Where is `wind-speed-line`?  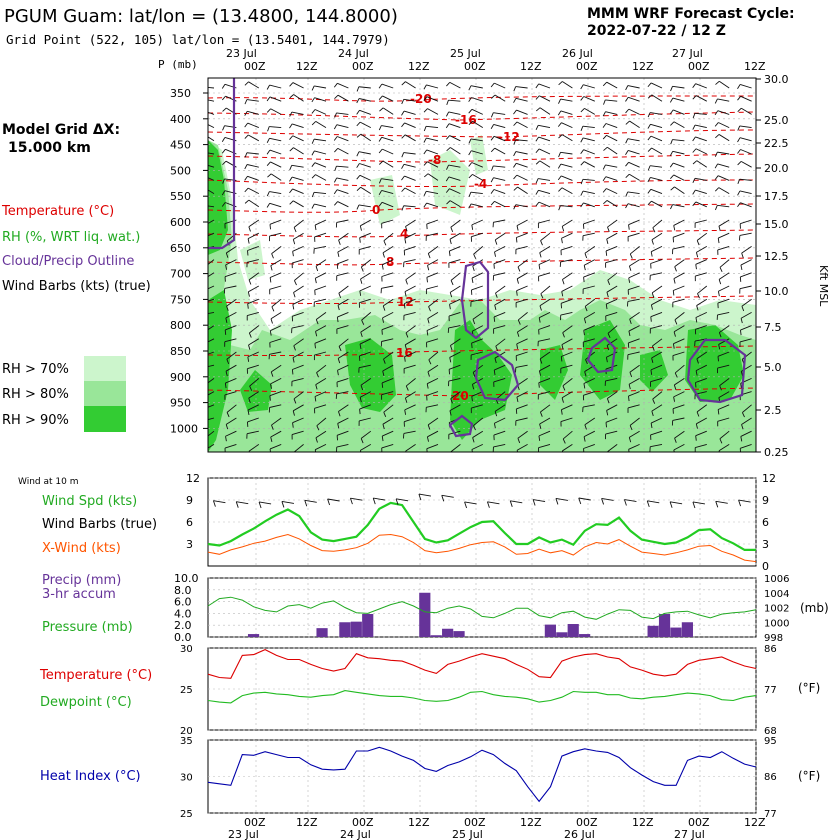
wind-speed-line is located at coordinates (481, 526).